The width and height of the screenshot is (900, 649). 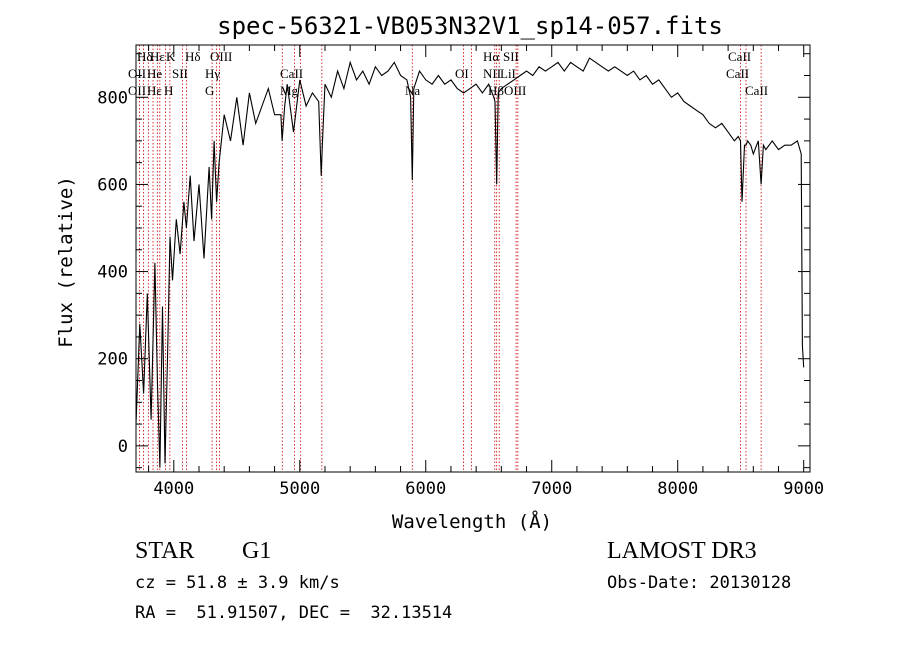 I want to click on line-label: Hα, so click(x=491, y=56).